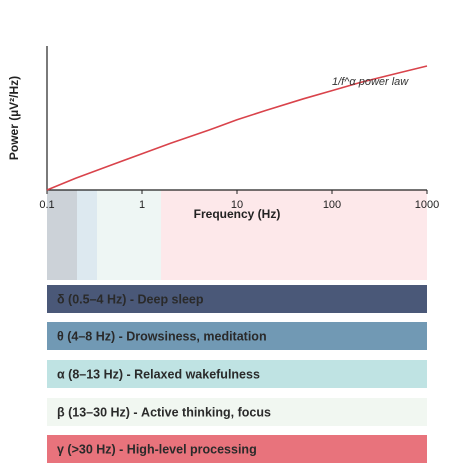 The width and height of the screenshot is (474, 474). What do you see at coordinates (130, 300) in the screenshot?
I see `band-label: δ (0.5–4 Hz) - Deep sleep` at bounding box center [130, 300].